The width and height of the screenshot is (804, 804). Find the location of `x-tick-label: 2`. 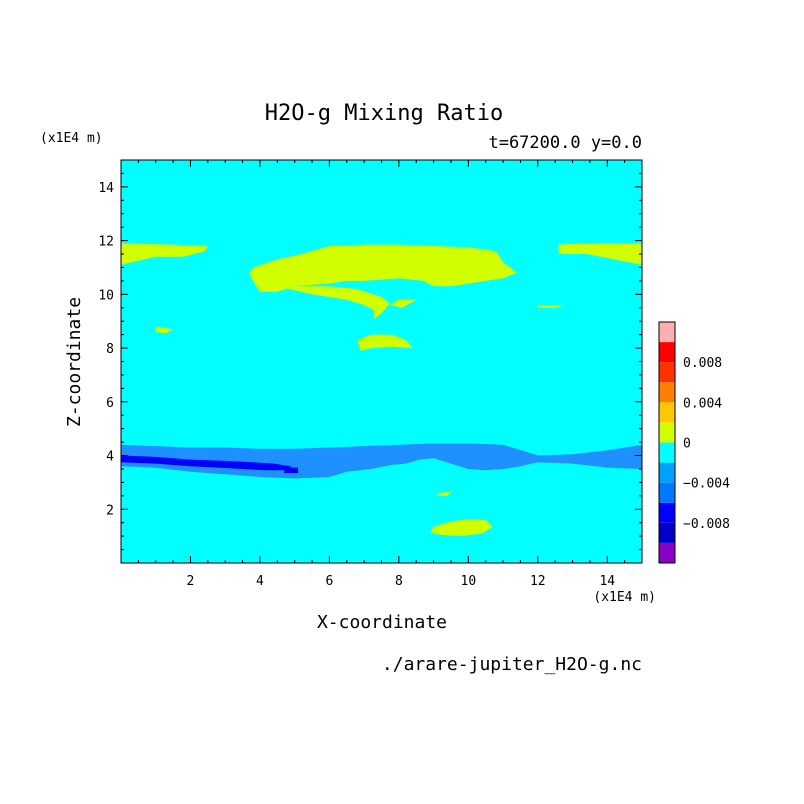

x-tick-label: 2 is located at coordinates (191, 581).